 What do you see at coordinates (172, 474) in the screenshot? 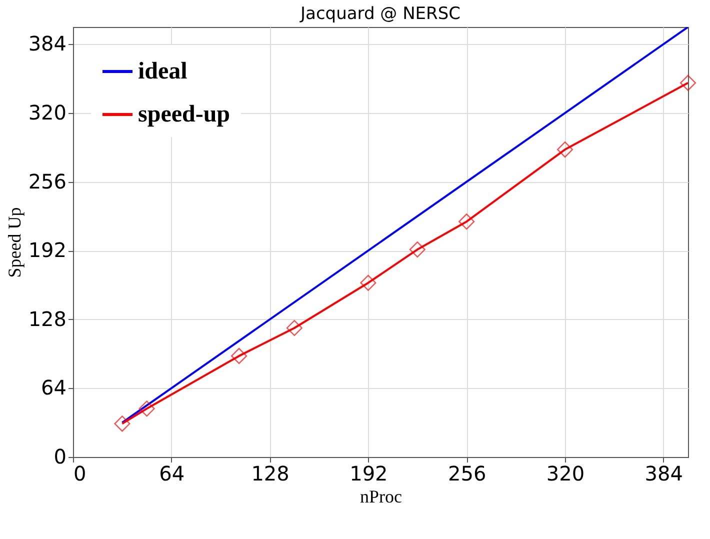
I see `x-tick-label: 64` at bounding box center [172, 474].